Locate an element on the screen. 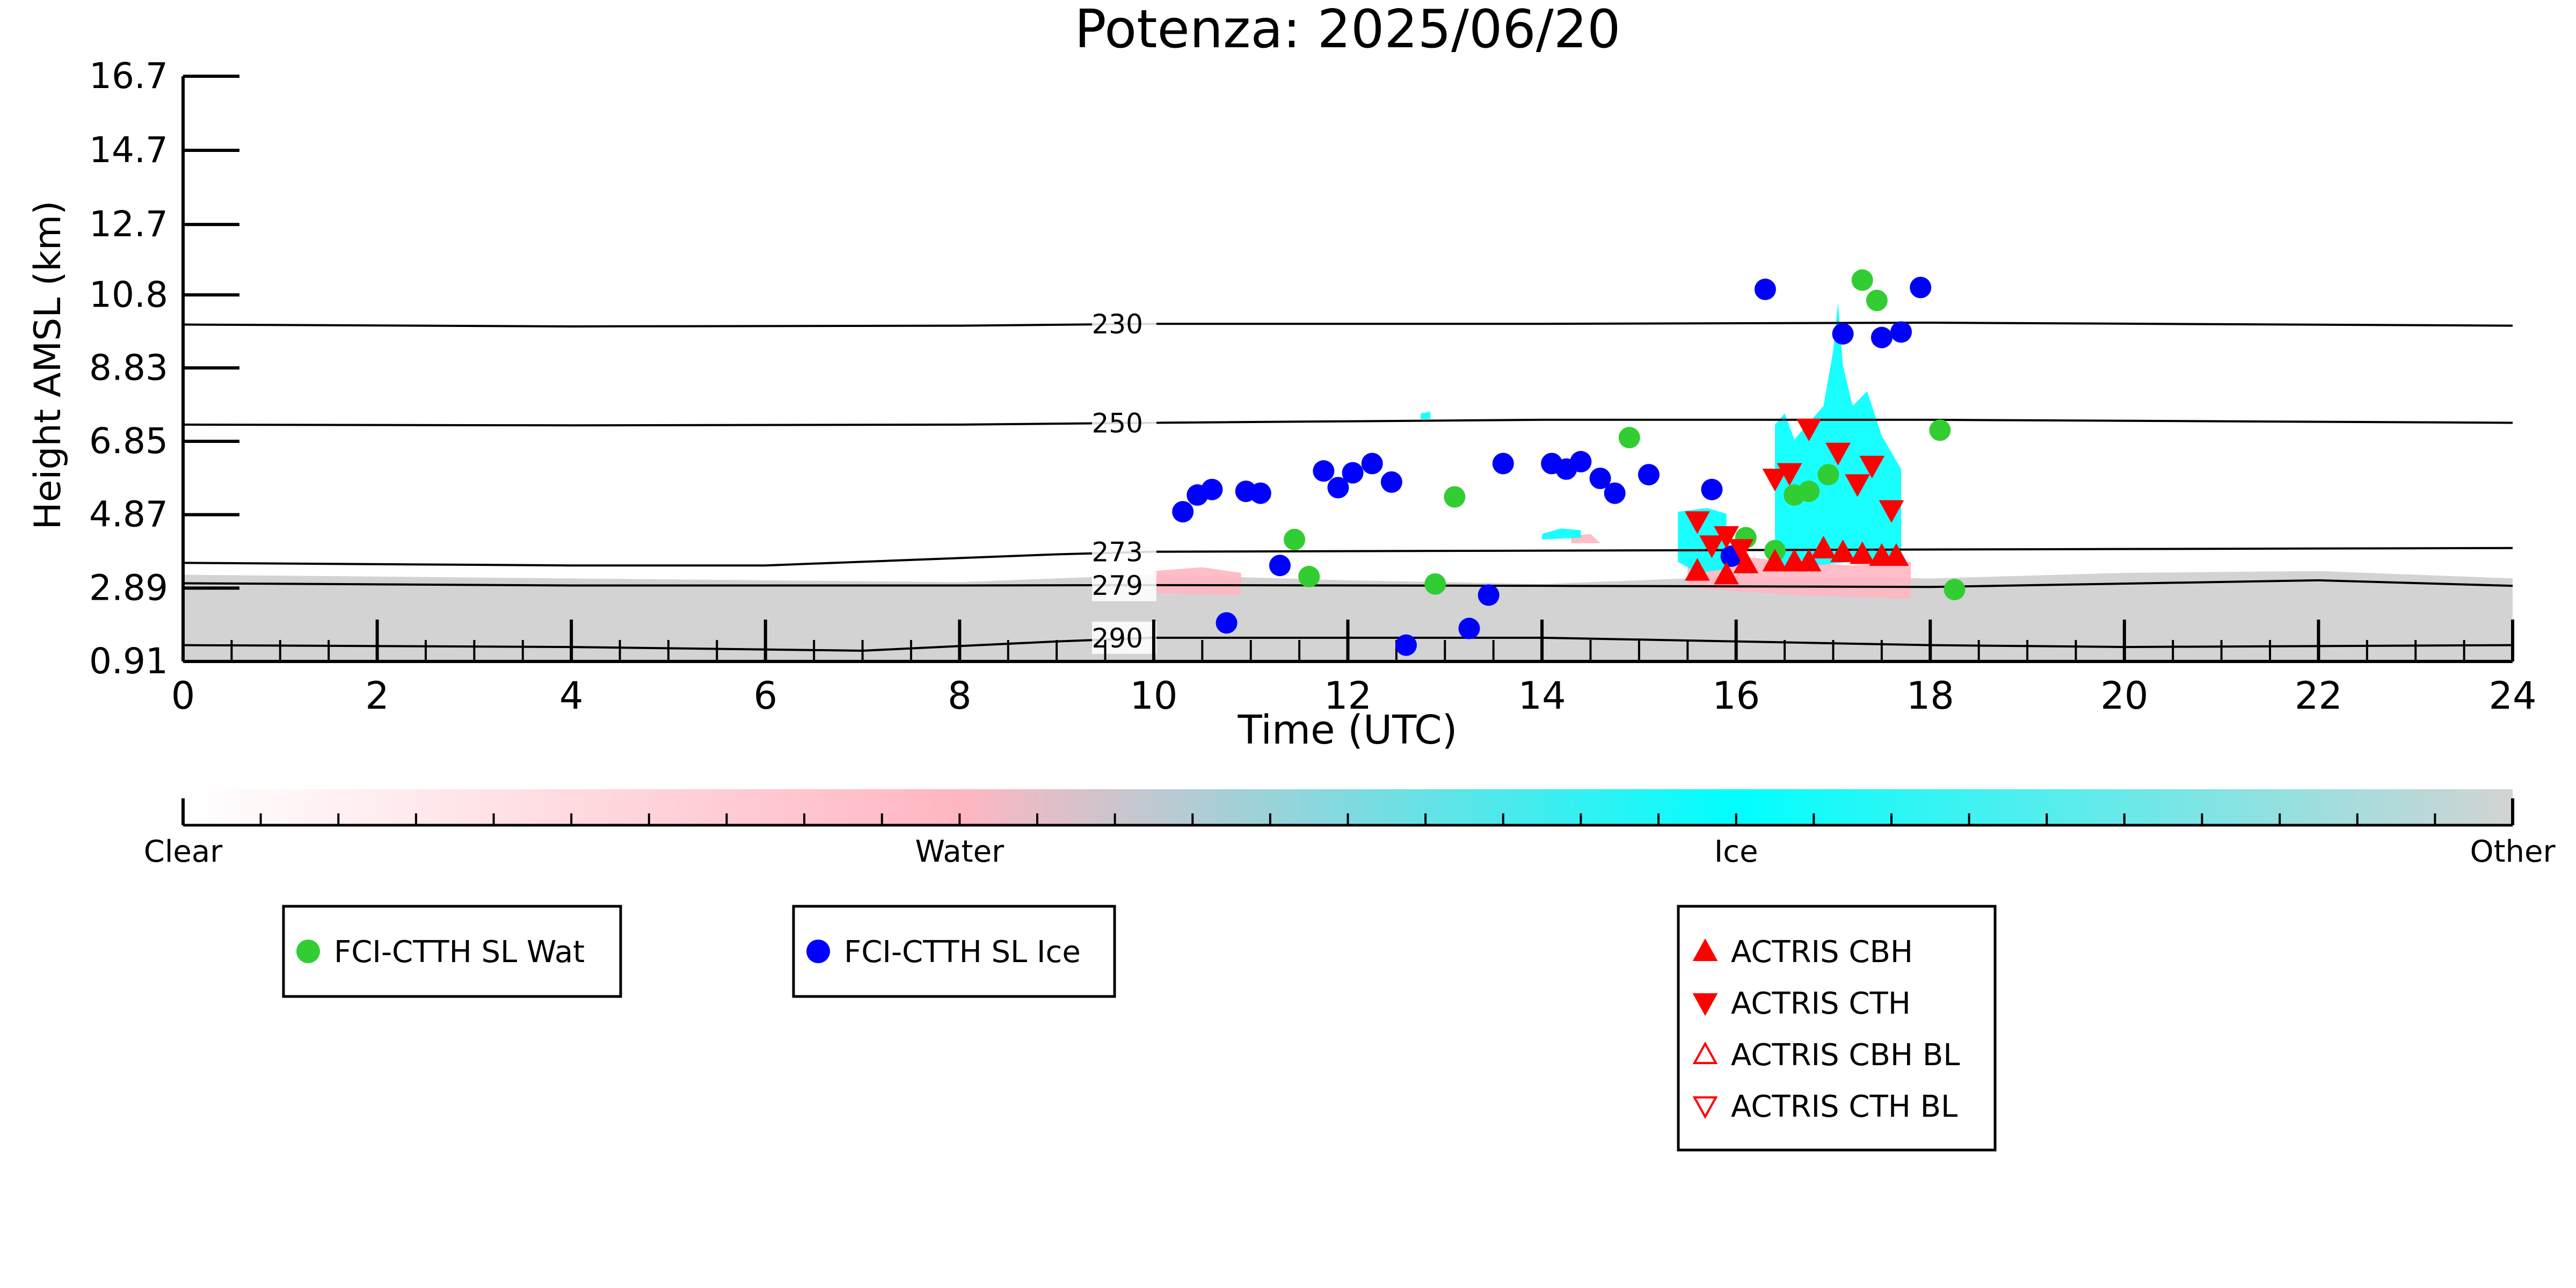 This screenshot has width=2576, height=1288. x-axis-label: Time (UTC) is located at coordinates (1347, 730).